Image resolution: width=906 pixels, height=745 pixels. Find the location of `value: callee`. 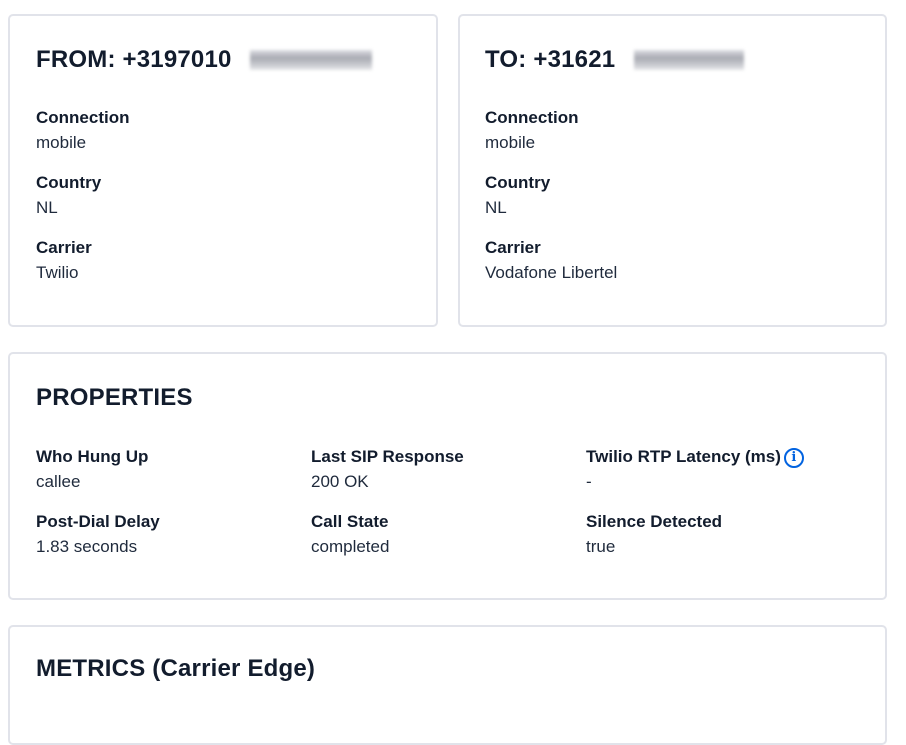

value: callee is located at coordinates (58, 481).